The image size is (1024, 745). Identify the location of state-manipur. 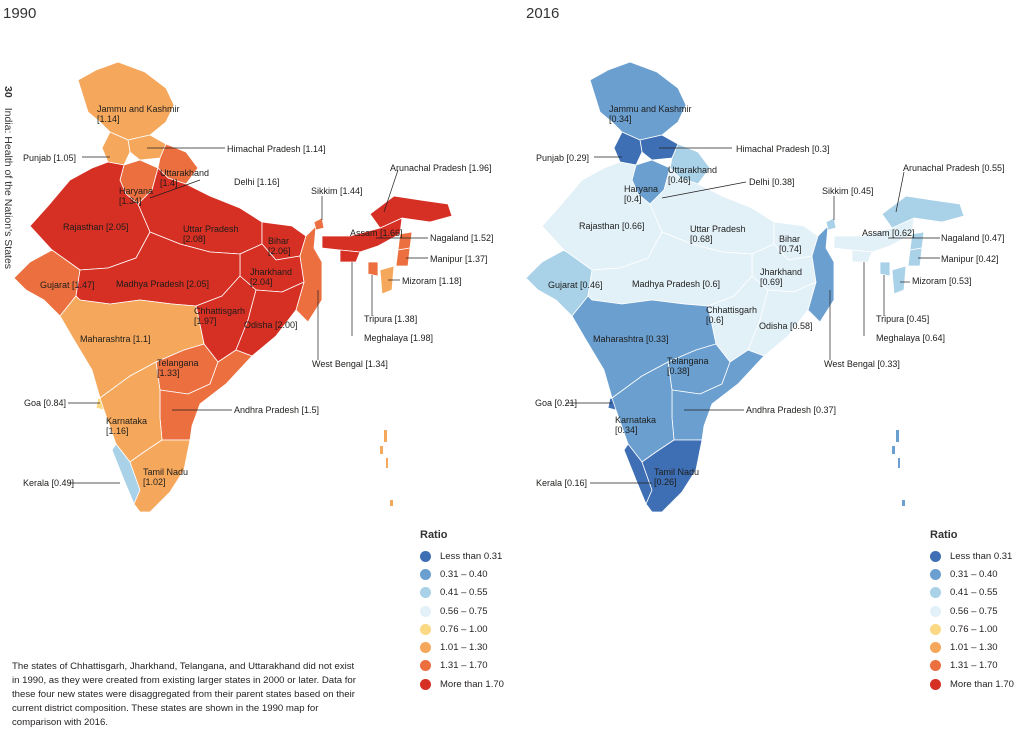
(915, 257).